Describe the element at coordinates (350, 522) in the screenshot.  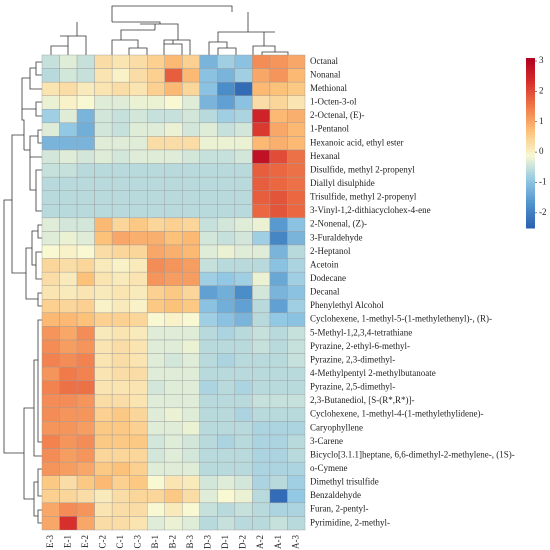
I see `row-label: Pyrimidine, 2-methyl-` at that location.